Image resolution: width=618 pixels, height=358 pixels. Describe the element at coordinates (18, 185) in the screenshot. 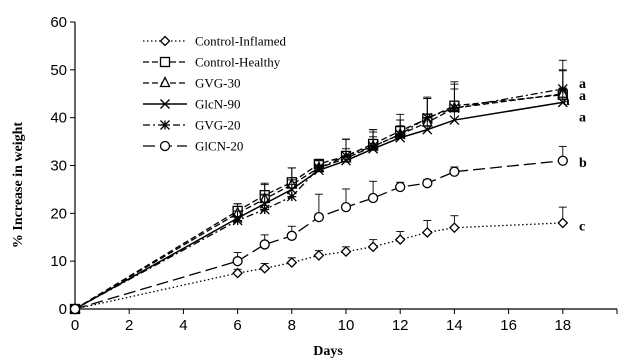

I see `y-axis-title: % Increase in weight` at that location.